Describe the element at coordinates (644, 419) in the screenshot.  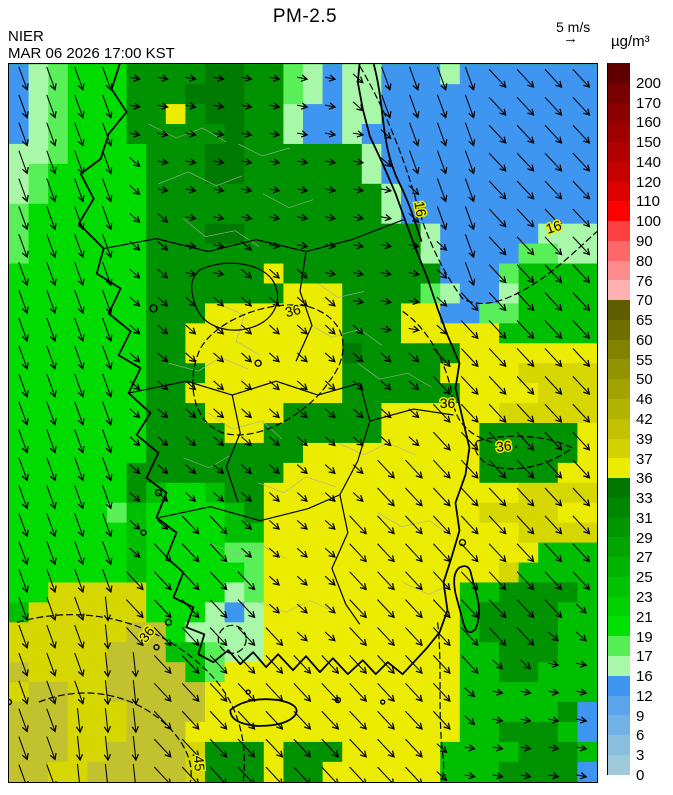
I see `colorbar-tick: 42` at that location.